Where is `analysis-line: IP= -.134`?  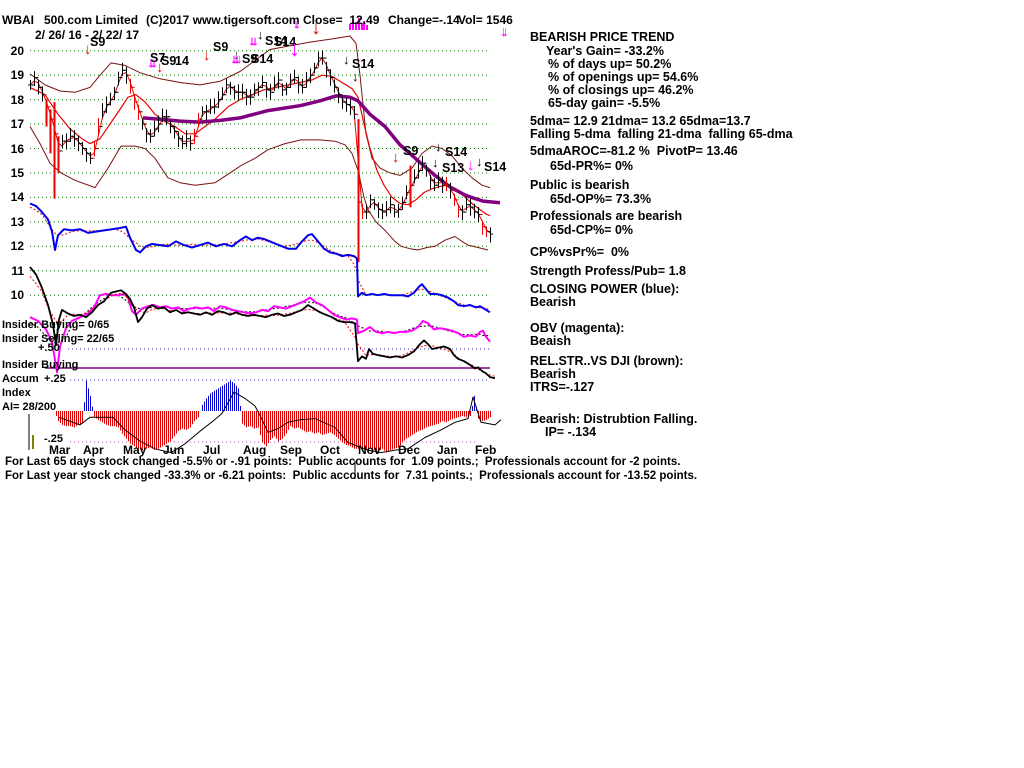
analysis-line: IP= -.134 is located at coordinates (571, 432).